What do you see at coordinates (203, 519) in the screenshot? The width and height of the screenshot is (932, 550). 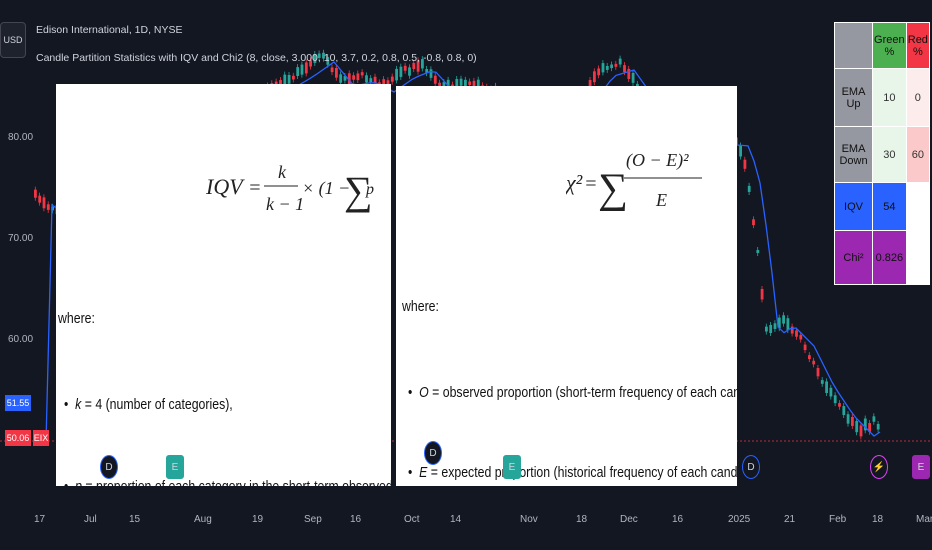 I see `x-tick-label: Aug` at bounding box center [203, 519].